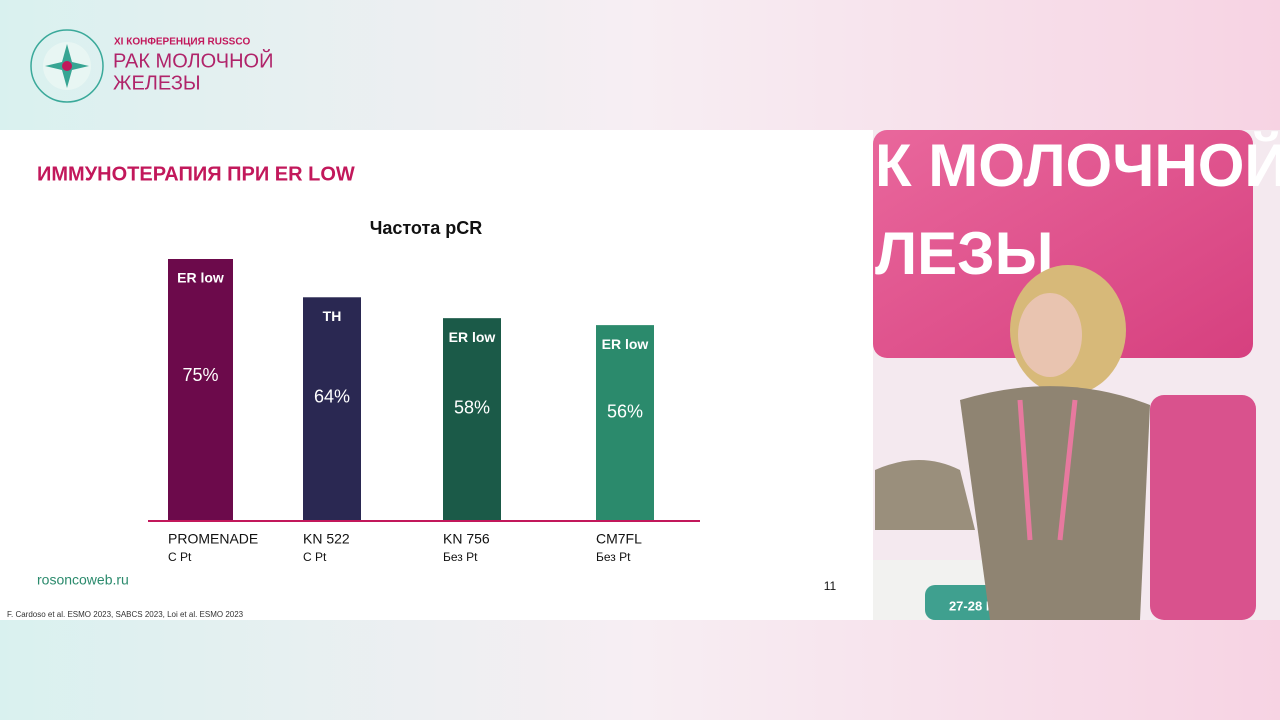  I want to click on category-label: KN 522, so click(326, 539).